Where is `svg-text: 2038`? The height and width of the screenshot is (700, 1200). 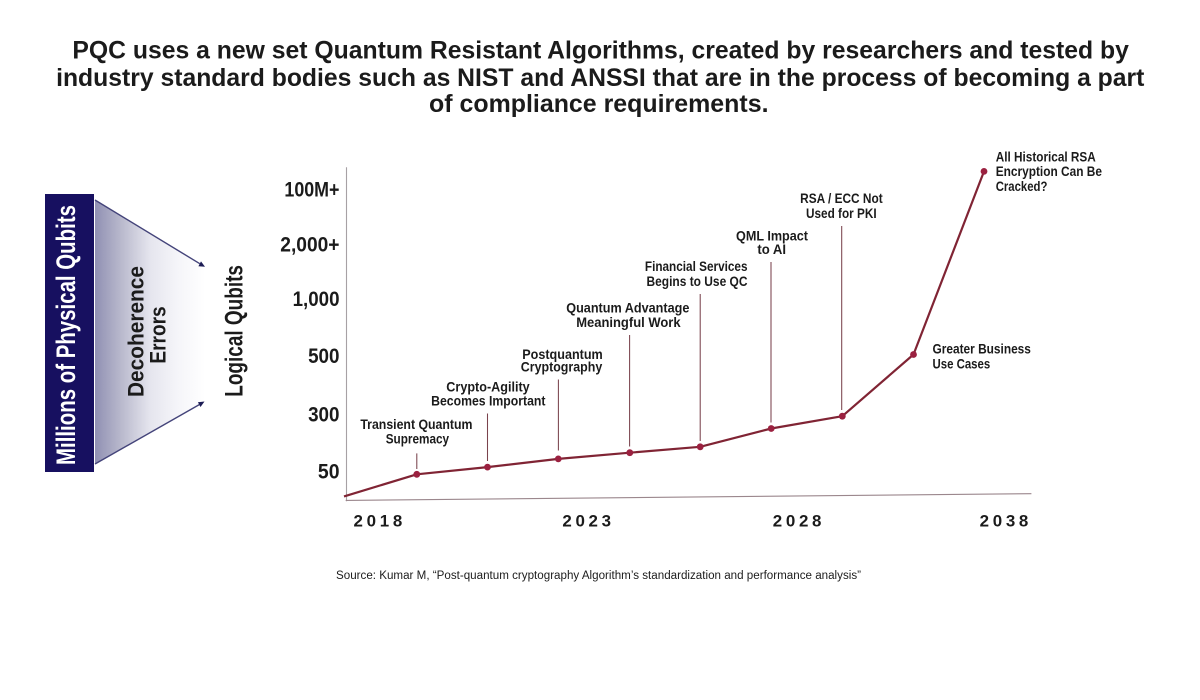 svg-text: 2038 is located at coordinates (1006, 520).